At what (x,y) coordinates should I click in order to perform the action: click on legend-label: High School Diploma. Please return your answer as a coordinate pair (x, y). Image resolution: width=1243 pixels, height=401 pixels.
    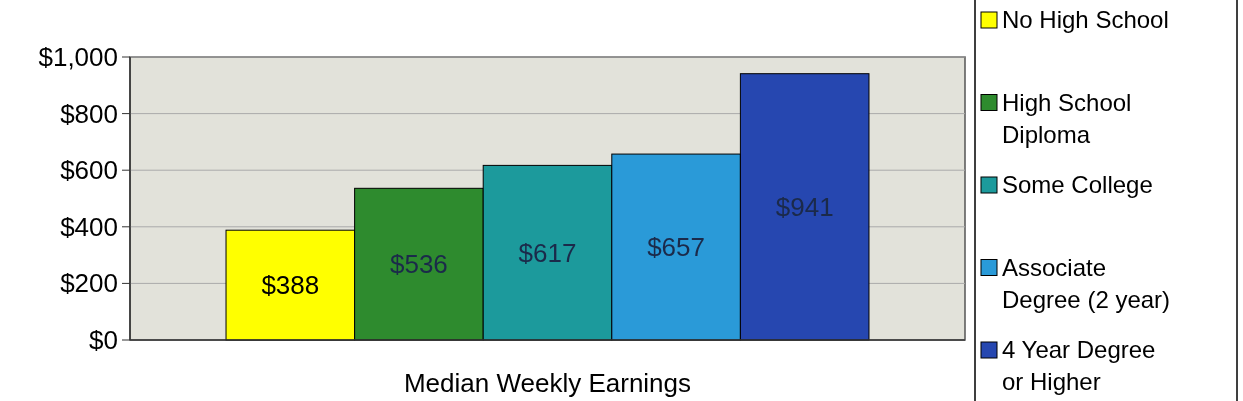
    Looking at the image, I should click on (1067, 118).